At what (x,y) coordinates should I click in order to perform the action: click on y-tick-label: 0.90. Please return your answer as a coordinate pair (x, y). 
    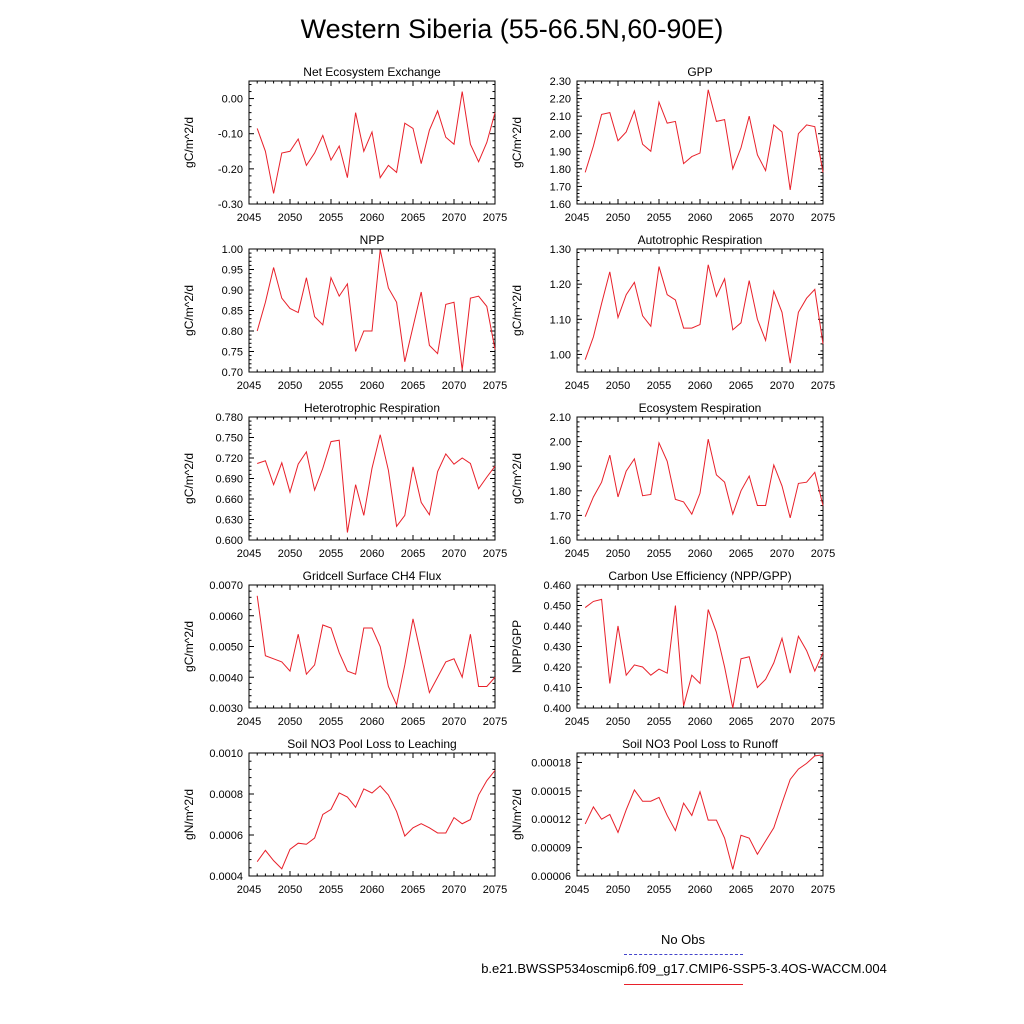
    Looking at the image, I should click on (232, 291).